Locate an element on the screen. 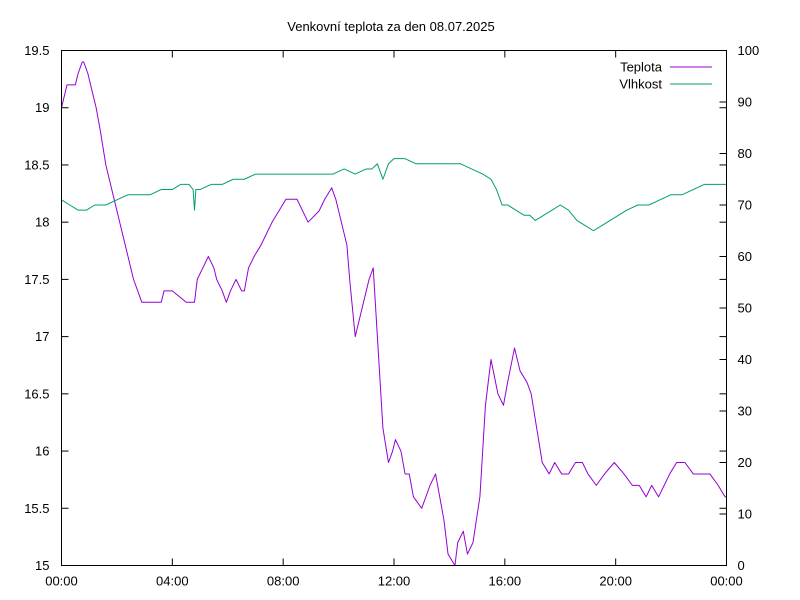  x-tick-label: 12:00 is located at coordinates (394, 581).